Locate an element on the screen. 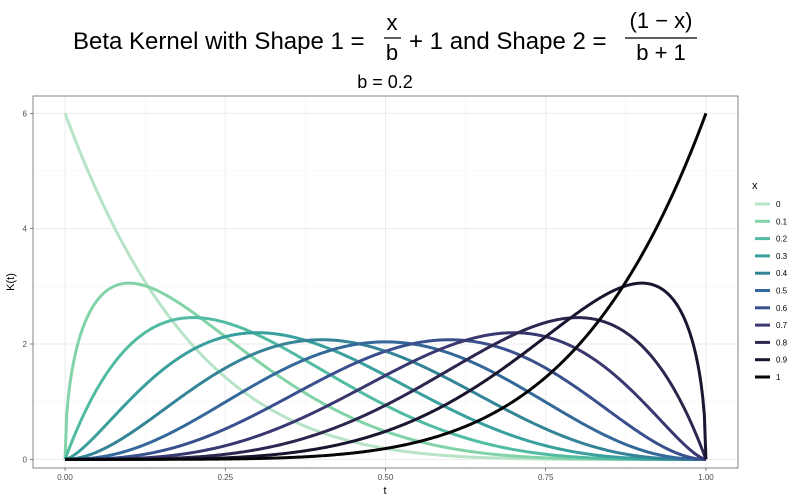 This screenshot has height=500, width=800. y-tick-label: 0 is located at coordinates (25, 459).